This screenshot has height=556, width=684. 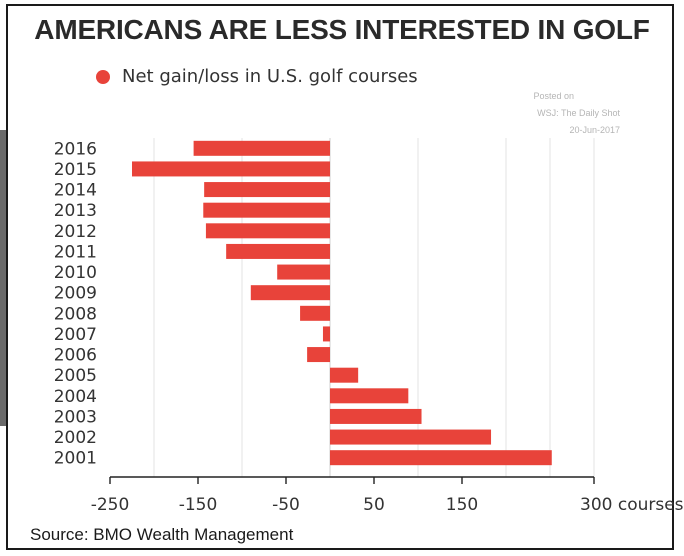 I want to click on y-tick-label: 2010, so click(x=75, y=273).